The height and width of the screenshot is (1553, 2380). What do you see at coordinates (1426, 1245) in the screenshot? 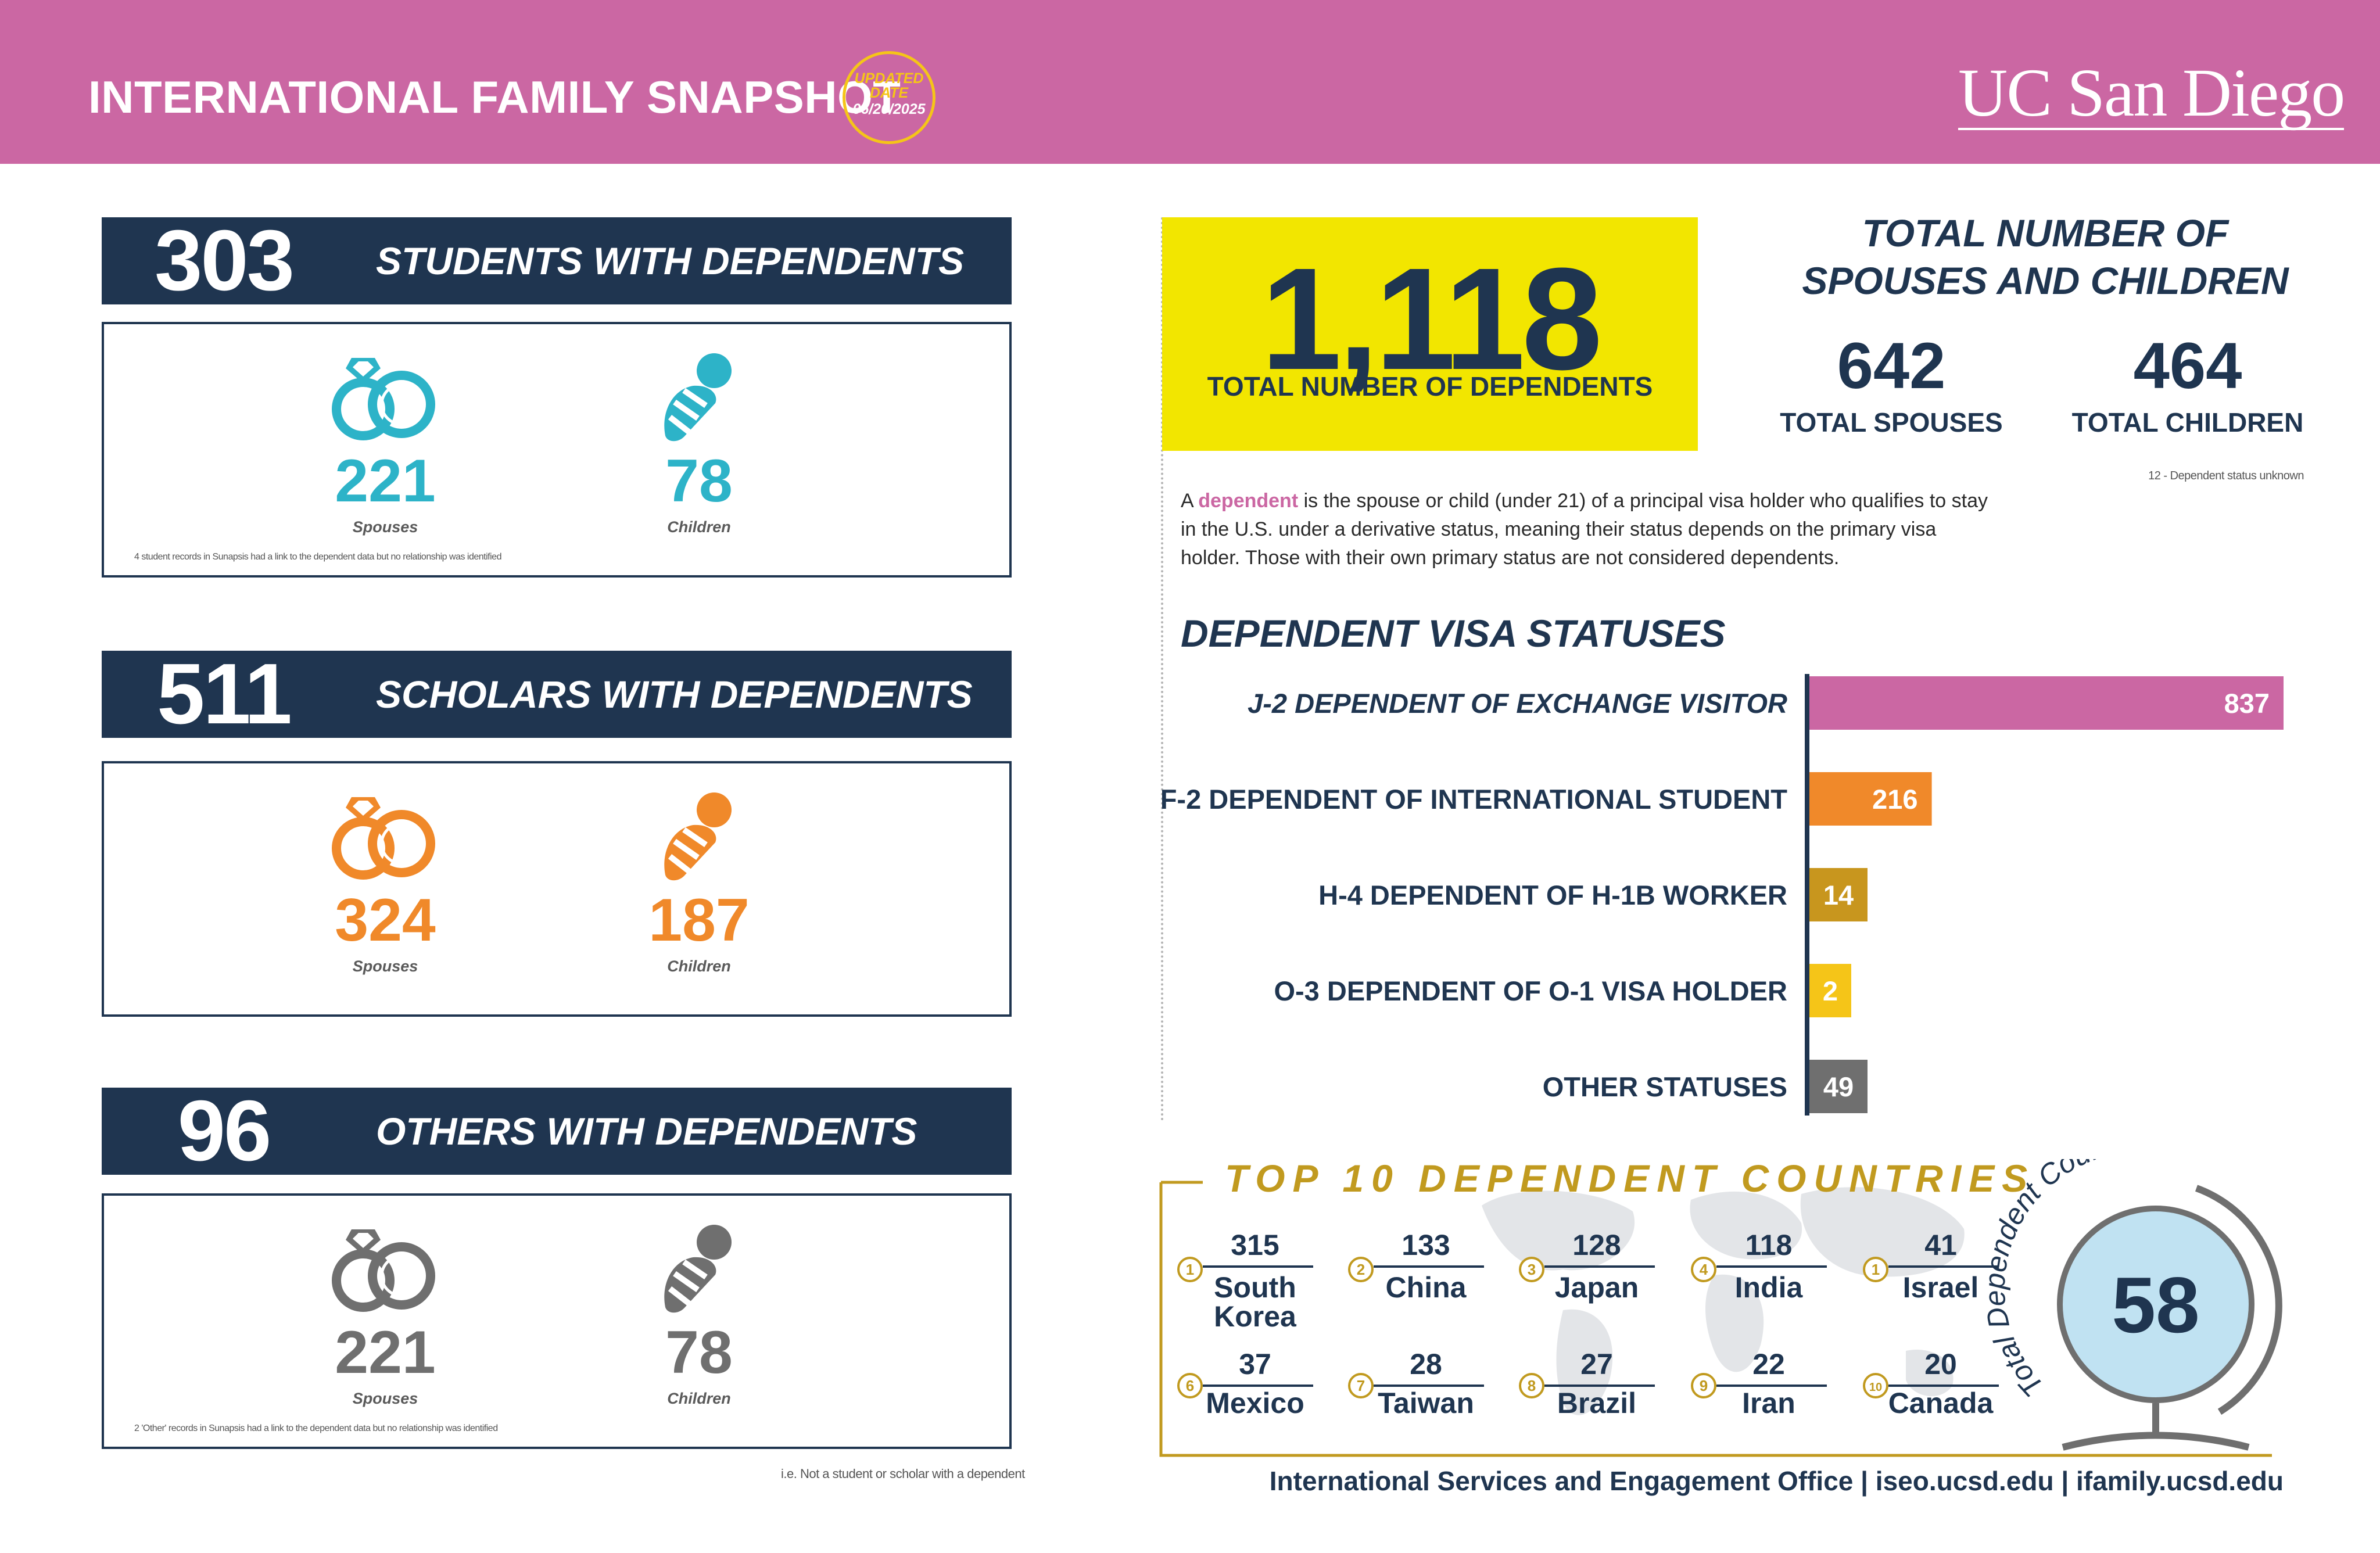
I see `country-count: 133` at bounding box center [1426, 1245].